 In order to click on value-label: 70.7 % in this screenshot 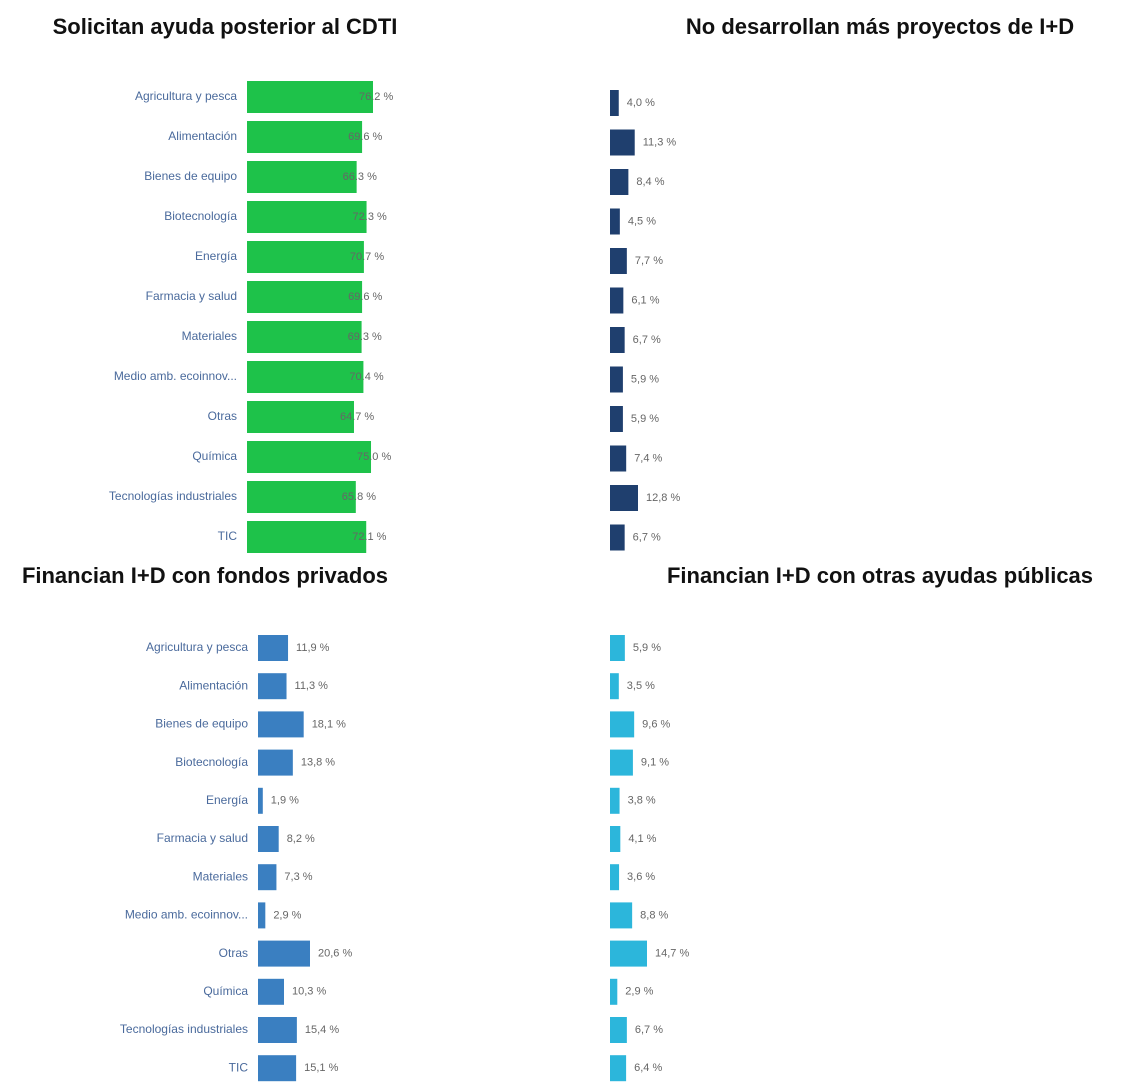, I will do `click(367, 257)`.